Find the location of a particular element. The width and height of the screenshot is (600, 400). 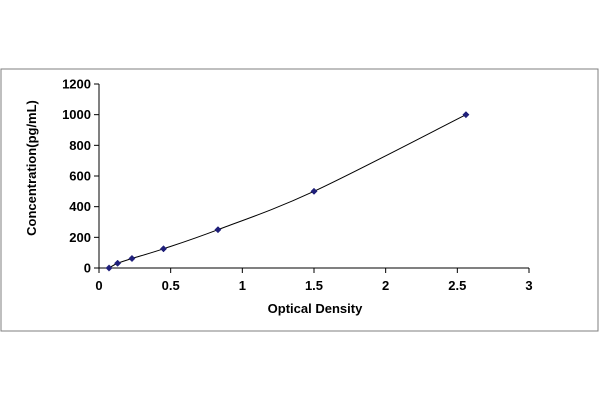

y-tick-label: 600 is located at coordinates (80, 176).